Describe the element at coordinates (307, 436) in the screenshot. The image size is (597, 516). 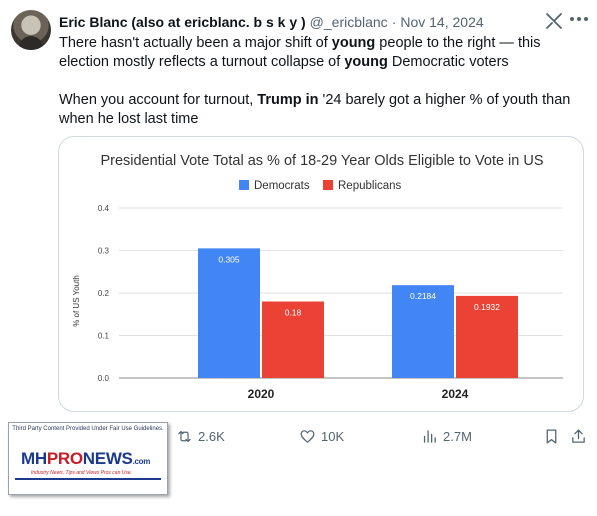
I see `heart-icon` at that location.